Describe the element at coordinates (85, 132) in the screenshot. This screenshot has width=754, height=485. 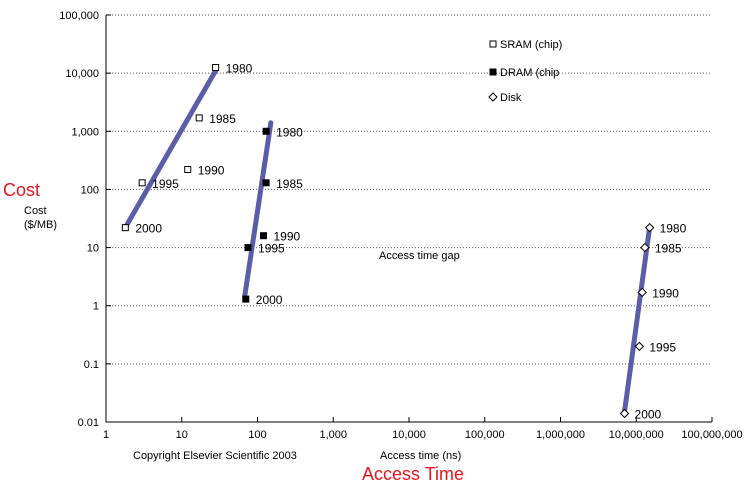
I see `y-tick-label: 1,000` at that location.